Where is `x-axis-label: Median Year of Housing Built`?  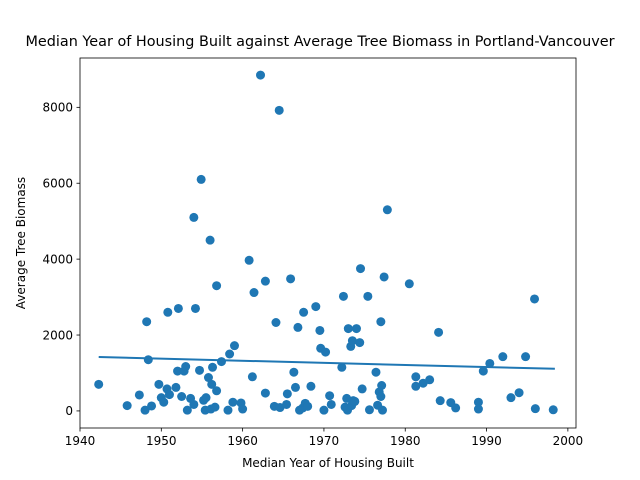
x-axis-label: Median Year of Housing Built is located at coordinates (328, 463).